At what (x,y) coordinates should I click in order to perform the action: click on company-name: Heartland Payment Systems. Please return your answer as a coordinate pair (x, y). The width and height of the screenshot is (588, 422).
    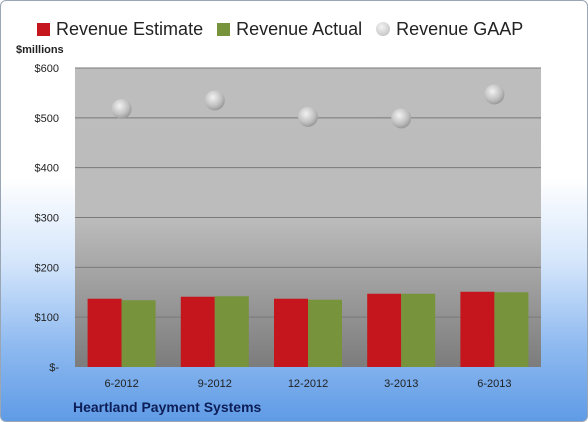
    Looking at the image, I should click on (167, 407).